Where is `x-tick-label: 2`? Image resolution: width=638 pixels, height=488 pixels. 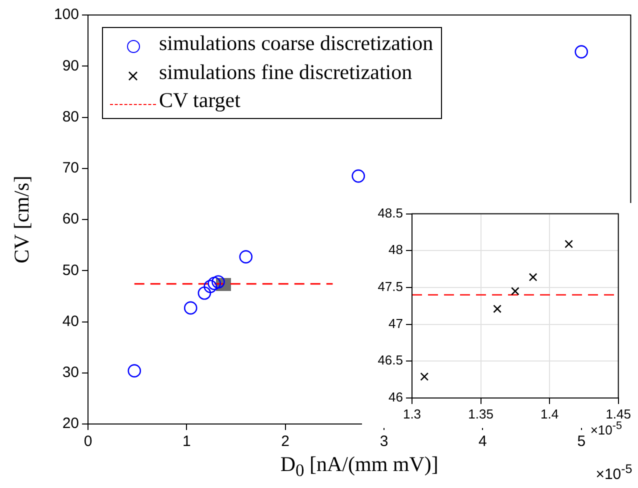
x-tick-label: 2 is located at coordinates (285, 441).